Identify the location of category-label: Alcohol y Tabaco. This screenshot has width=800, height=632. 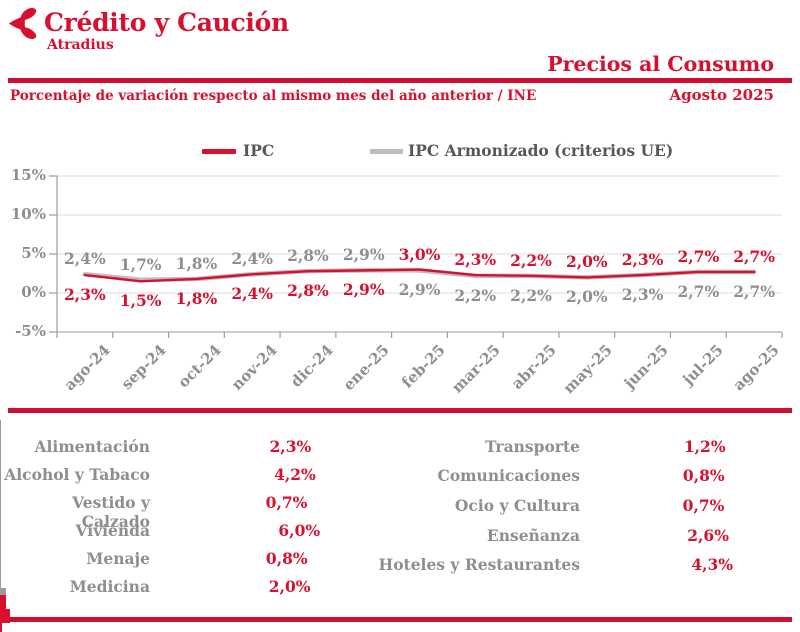
(77, 474).